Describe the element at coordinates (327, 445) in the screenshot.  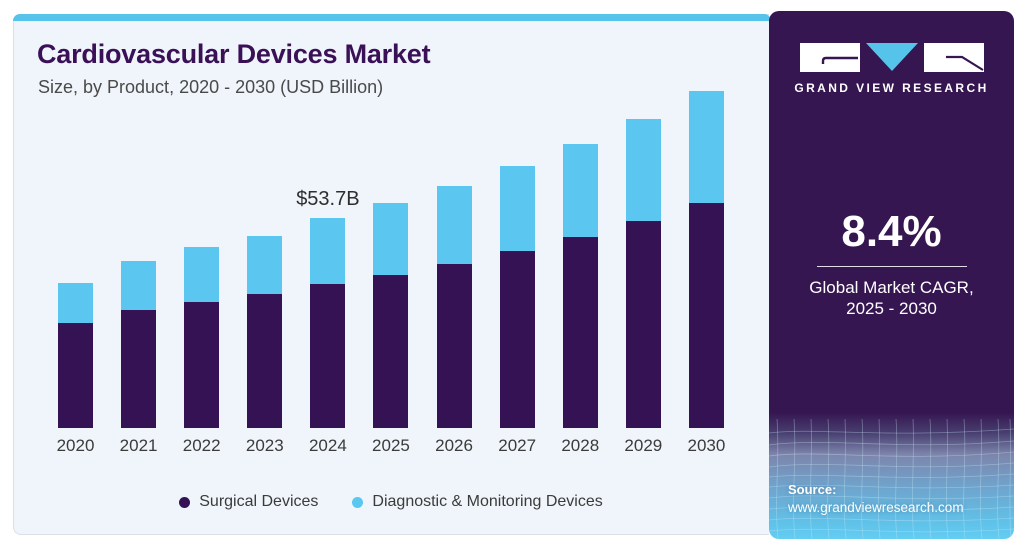
I see `x-axis-label: 2024` at that location.